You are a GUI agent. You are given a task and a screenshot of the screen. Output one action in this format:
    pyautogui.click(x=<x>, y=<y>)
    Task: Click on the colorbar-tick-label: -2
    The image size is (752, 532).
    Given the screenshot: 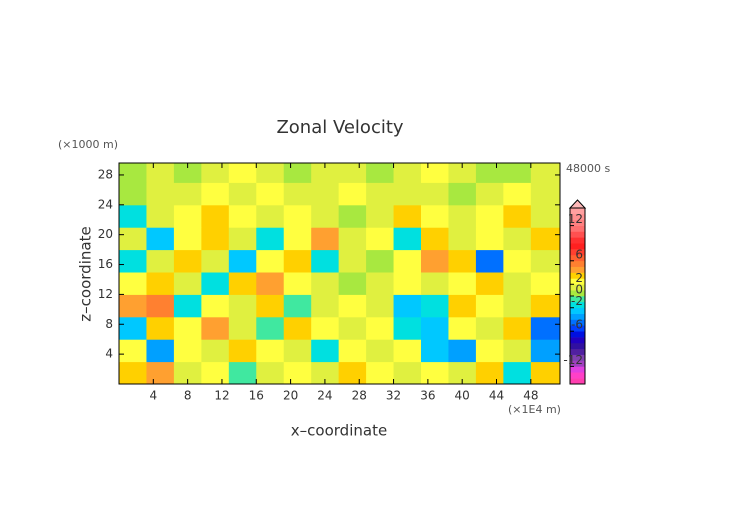 What is the action you would take?
    pyautogui.click(x=577, y=301)
    